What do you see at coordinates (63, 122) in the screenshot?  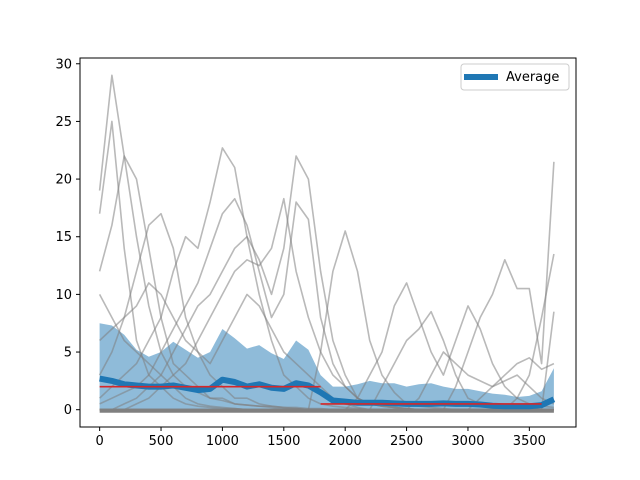 I see `y-tick-label: 25` at bounding box center [63, 122].